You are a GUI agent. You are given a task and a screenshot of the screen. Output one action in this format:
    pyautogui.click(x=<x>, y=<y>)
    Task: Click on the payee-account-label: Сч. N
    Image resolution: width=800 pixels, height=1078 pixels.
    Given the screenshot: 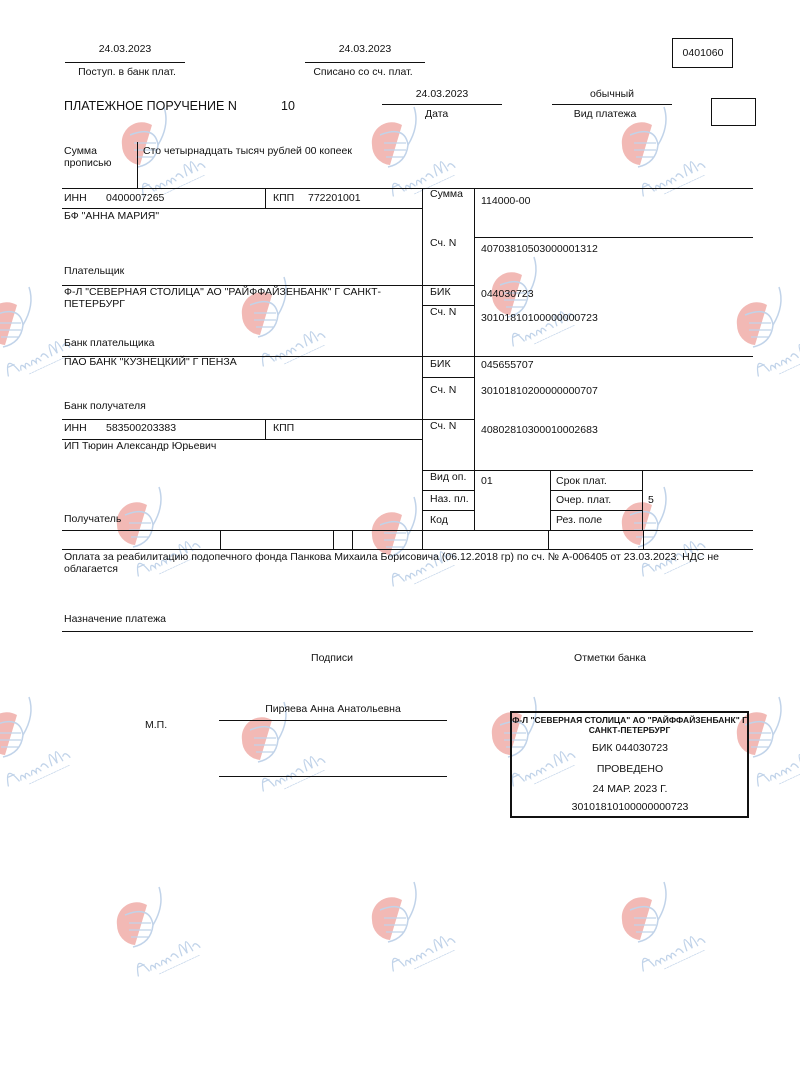 What is the action you would take?
    pyautogui.click(x=443, y=426)
    